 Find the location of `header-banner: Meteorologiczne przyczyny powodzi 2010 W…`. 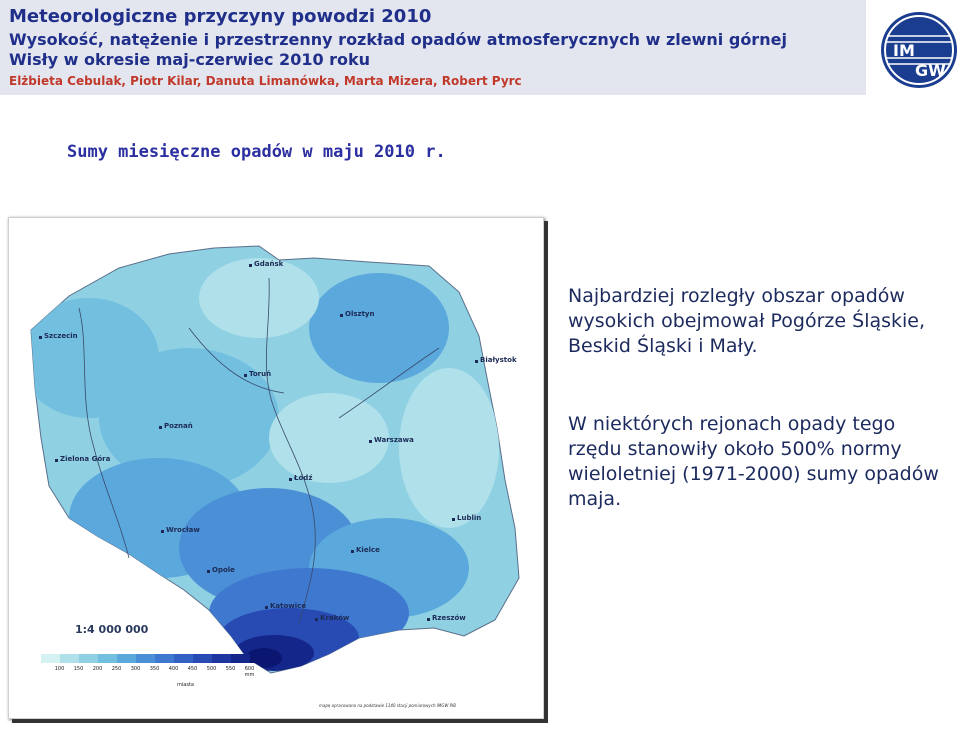

header-banner: Meteorologiczne przyczyny powodzi 2010 W… is located at coordinates (433, 47).